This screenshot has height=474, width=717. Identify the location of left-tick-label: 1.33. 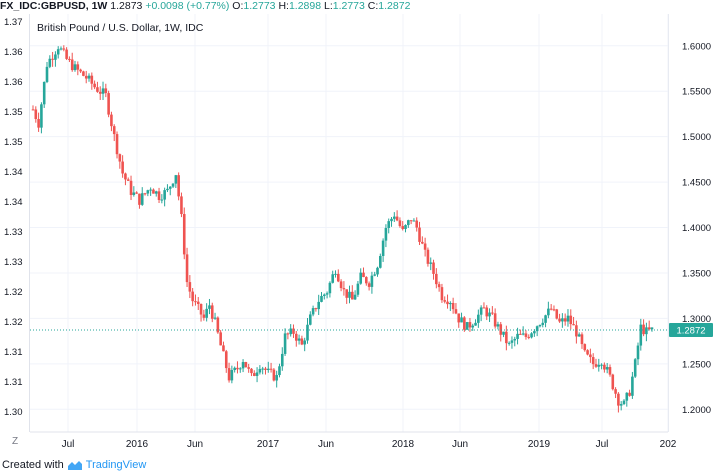
(13, 262).